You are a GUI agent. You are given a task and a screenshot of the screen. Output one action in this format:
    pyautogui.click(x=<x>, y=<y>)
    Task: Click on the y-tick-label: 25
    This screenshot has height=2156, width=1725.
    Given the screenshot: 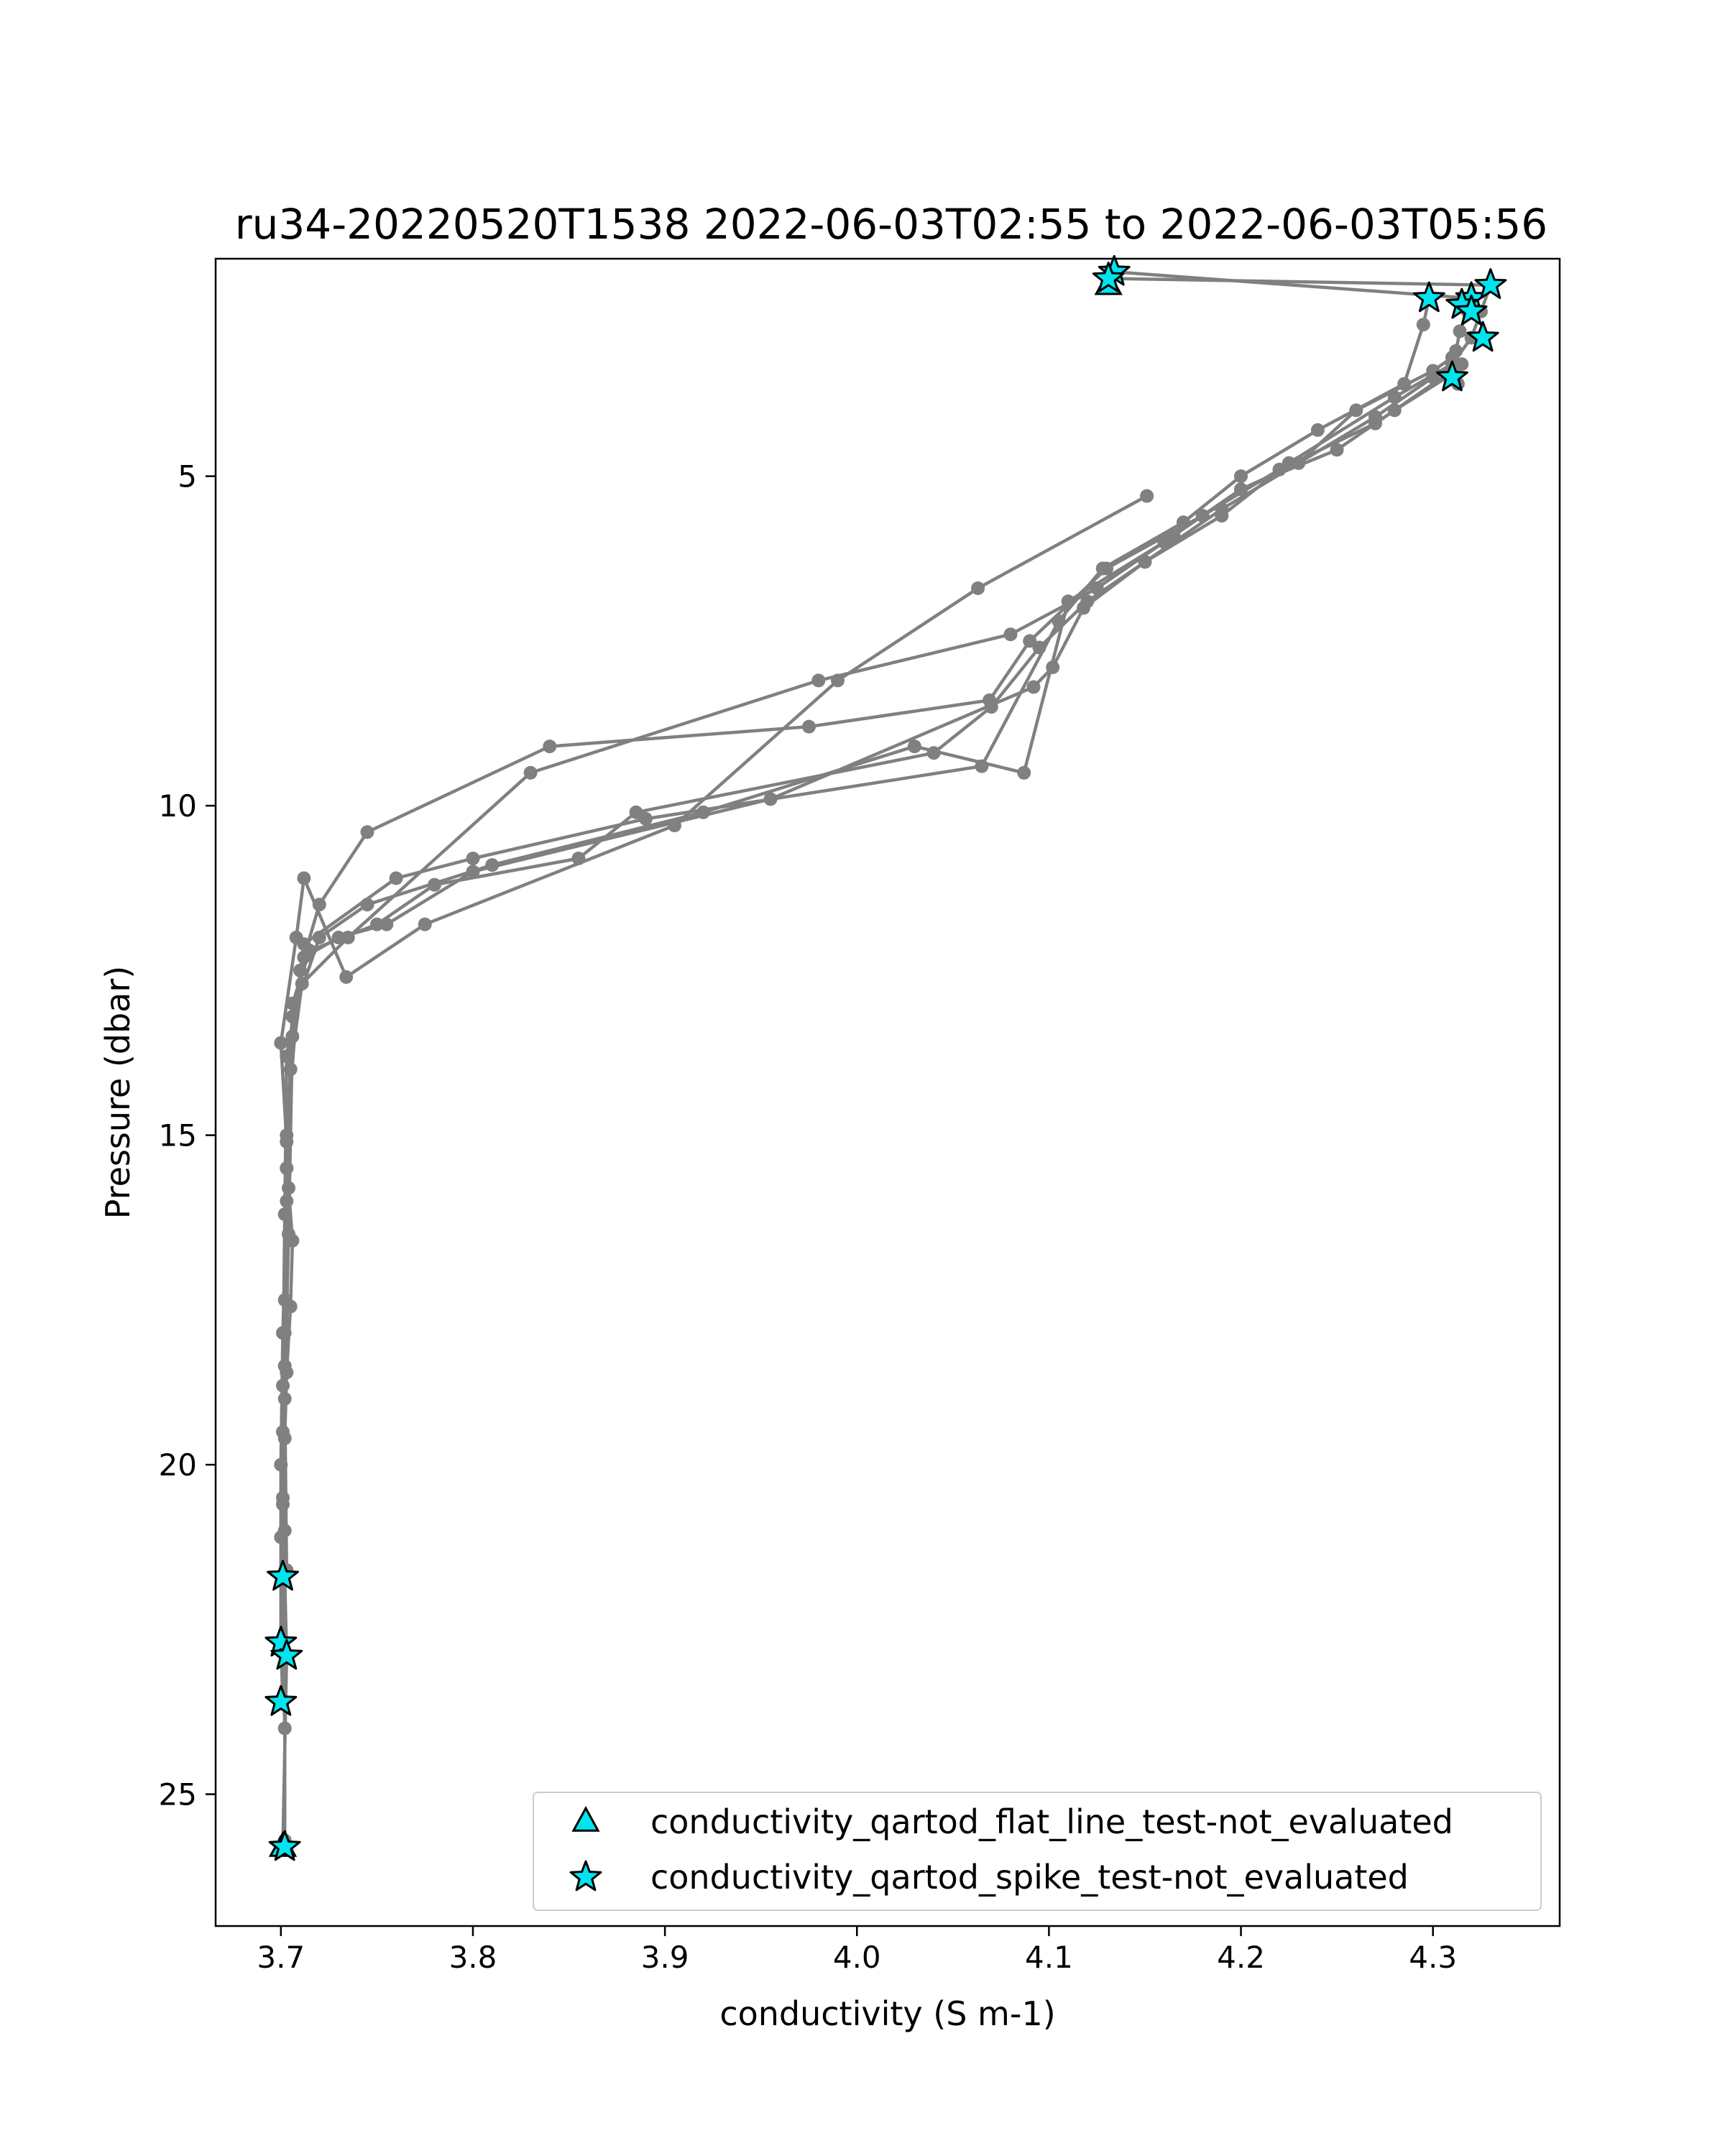 What is the action you would take?
    pyautogui.click(x=178, y=1794)
    